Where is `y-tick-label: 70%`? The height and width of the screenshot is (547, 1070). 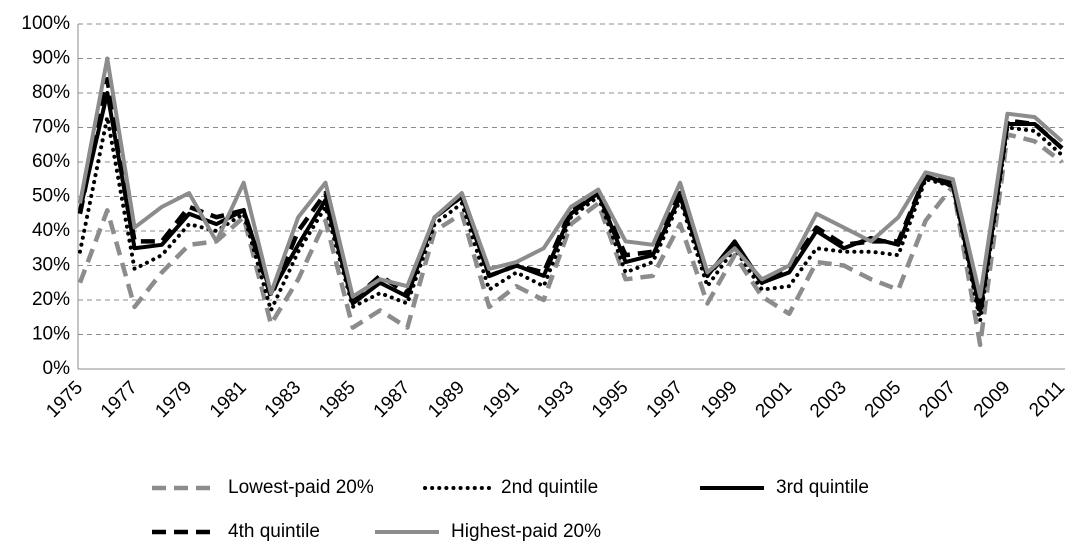
y-tick-label: 70% is located at coordinates (51, 127).